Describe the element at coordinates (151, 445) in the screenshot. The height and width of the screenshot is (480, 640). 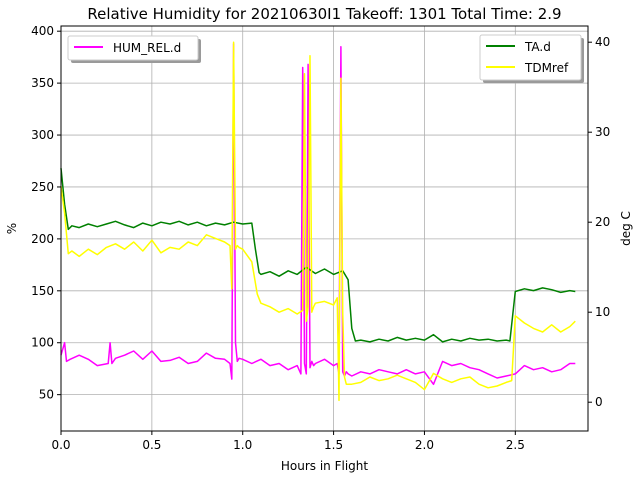
I see `x-tick-label: 0.5` at that location.